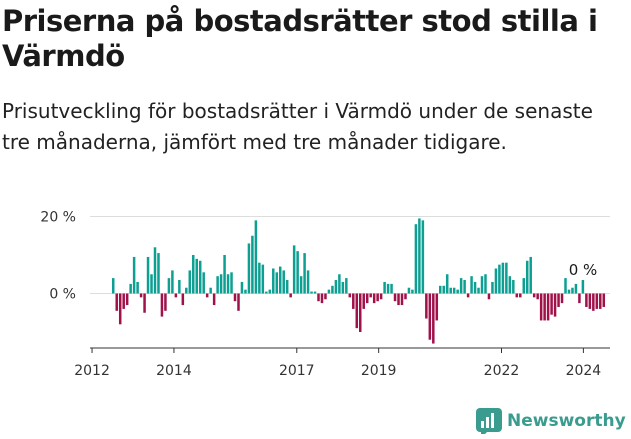 This screenshot has height=439, width=631. Describe the element at coordinates (379, 371) in the screenshot. I see `x-tick-label: 2019` at that location.